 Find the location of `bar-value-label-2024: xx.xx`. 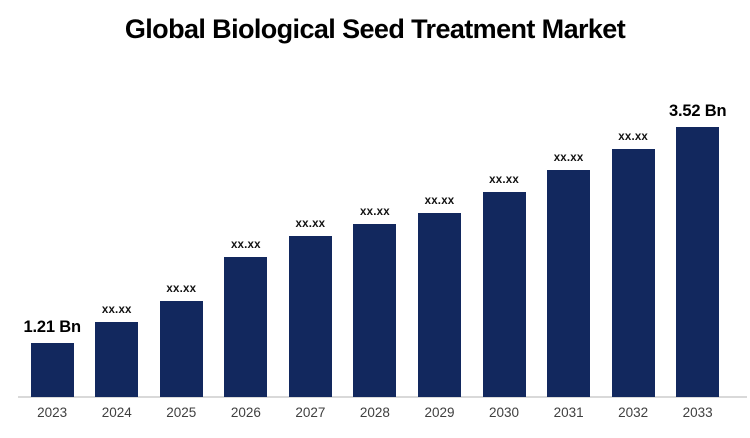

bar-value-label-2024: xx.xx is located at coordinates (116, 310).